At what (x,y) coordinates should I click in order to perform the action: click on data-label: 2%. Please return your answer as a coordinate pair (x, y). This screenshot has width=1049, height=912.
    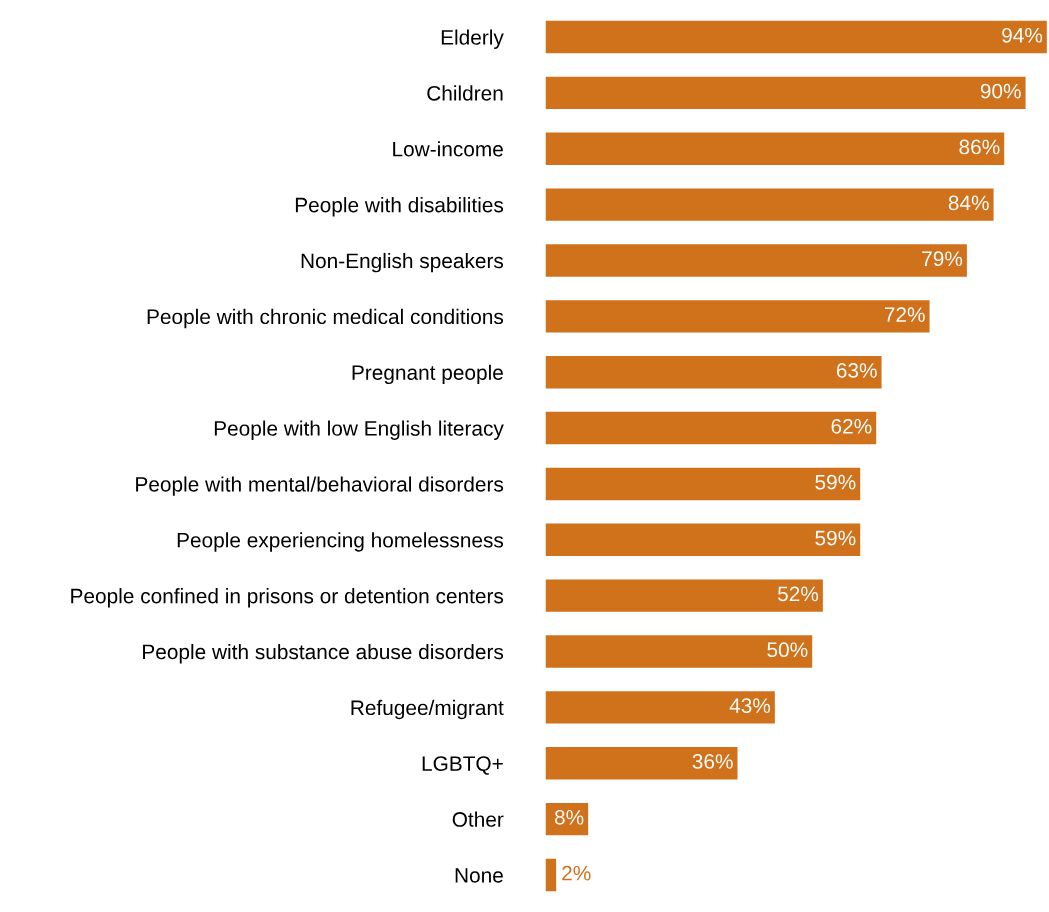
    Looking at the image, I should click on (576, 873).